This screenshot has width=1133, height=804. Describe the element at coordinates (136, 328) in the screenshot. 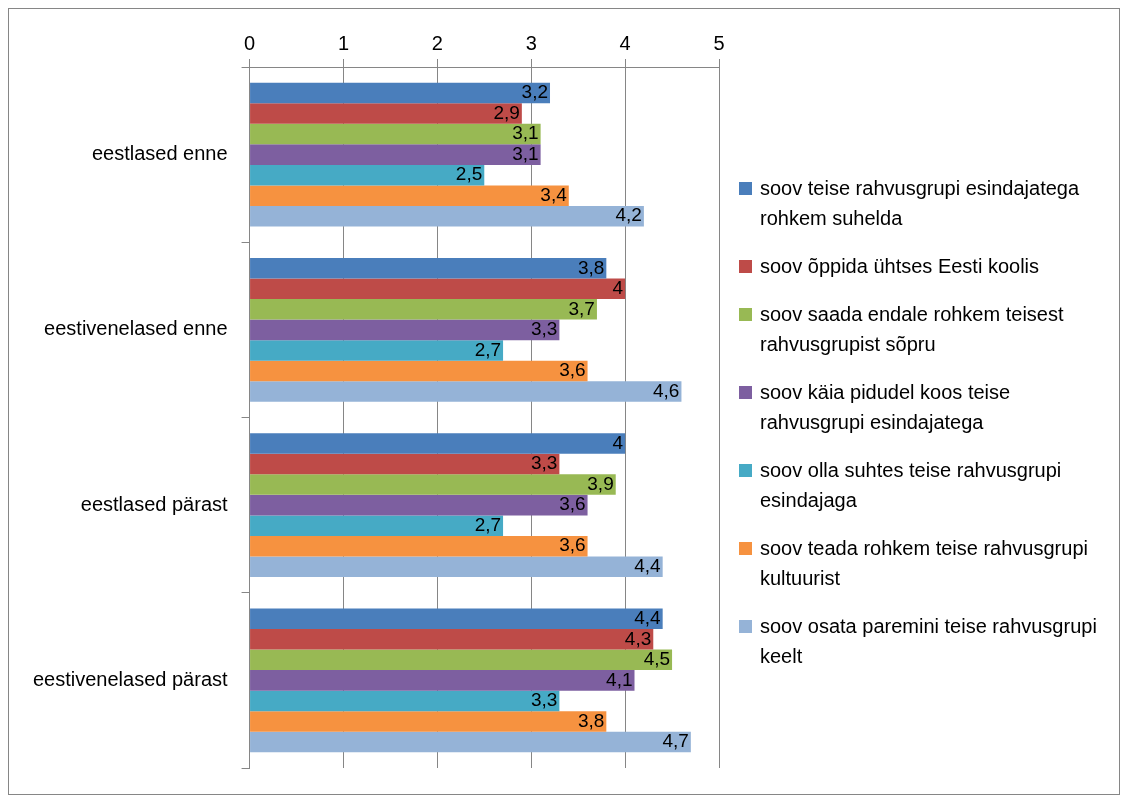

I see `y-tick-label: eestivenelased enne` at that location.